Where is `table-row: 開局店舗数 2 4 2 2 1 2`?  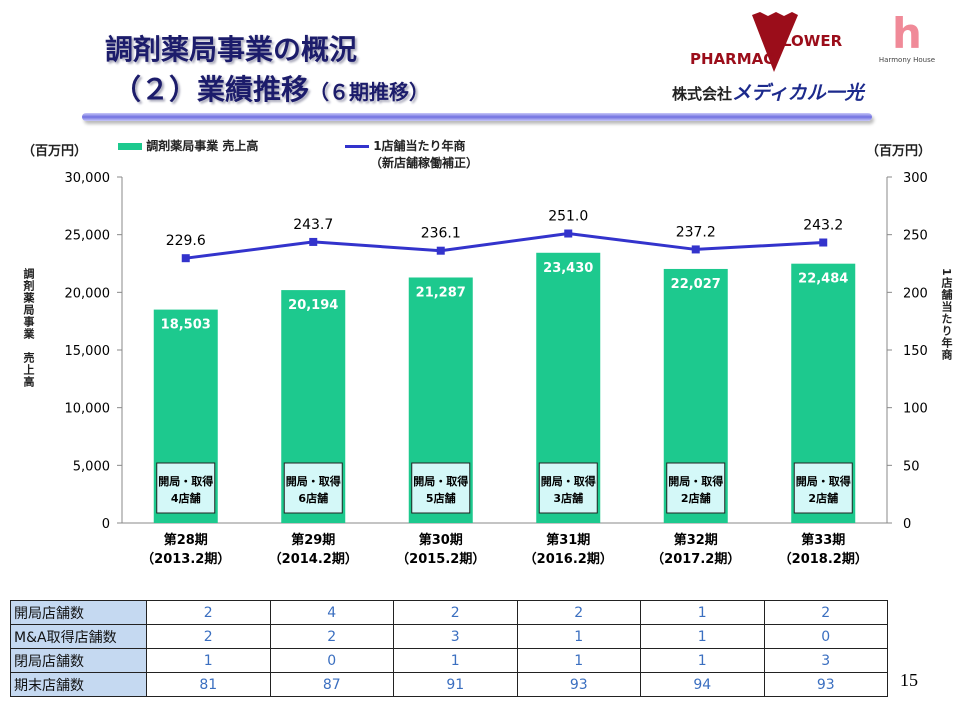
table-row: 開局店舗数 2 4 2 2 1 2 is located at coordinates (449, 612).